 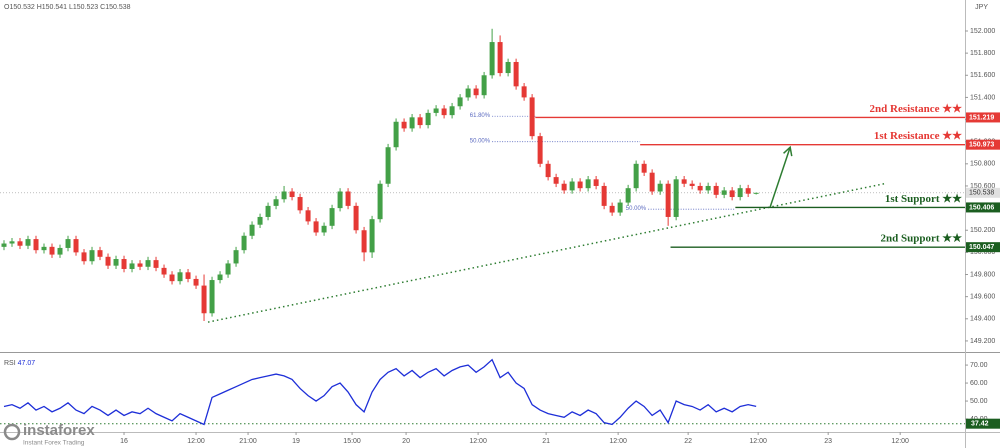 I want to click on x-tick-label: 21:00, so click(x=248, y=441).